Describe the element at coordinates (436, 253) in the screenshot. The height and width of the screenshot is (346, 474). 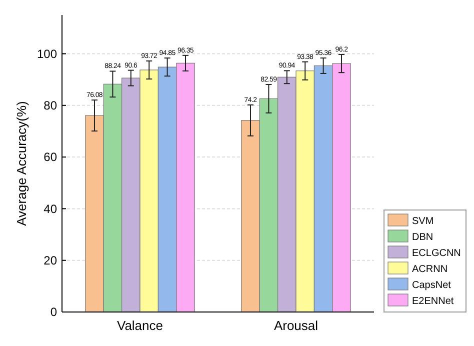
I see `legend-label: ECLGCNN` at that location.